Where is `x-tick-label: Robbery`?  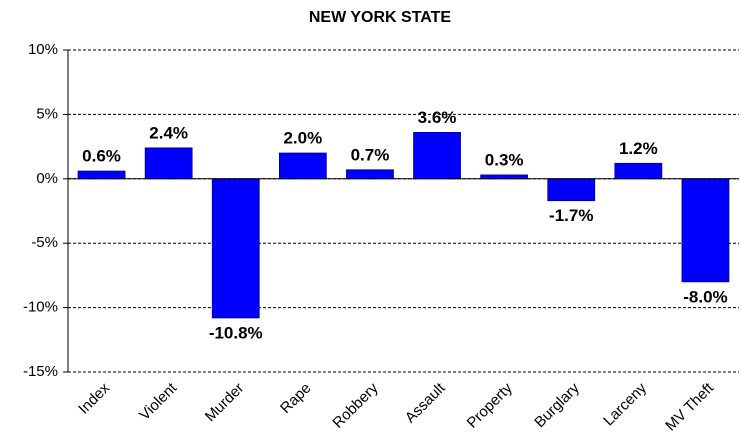 x-tick-label: Robbery is located at coordinates (355, 405).